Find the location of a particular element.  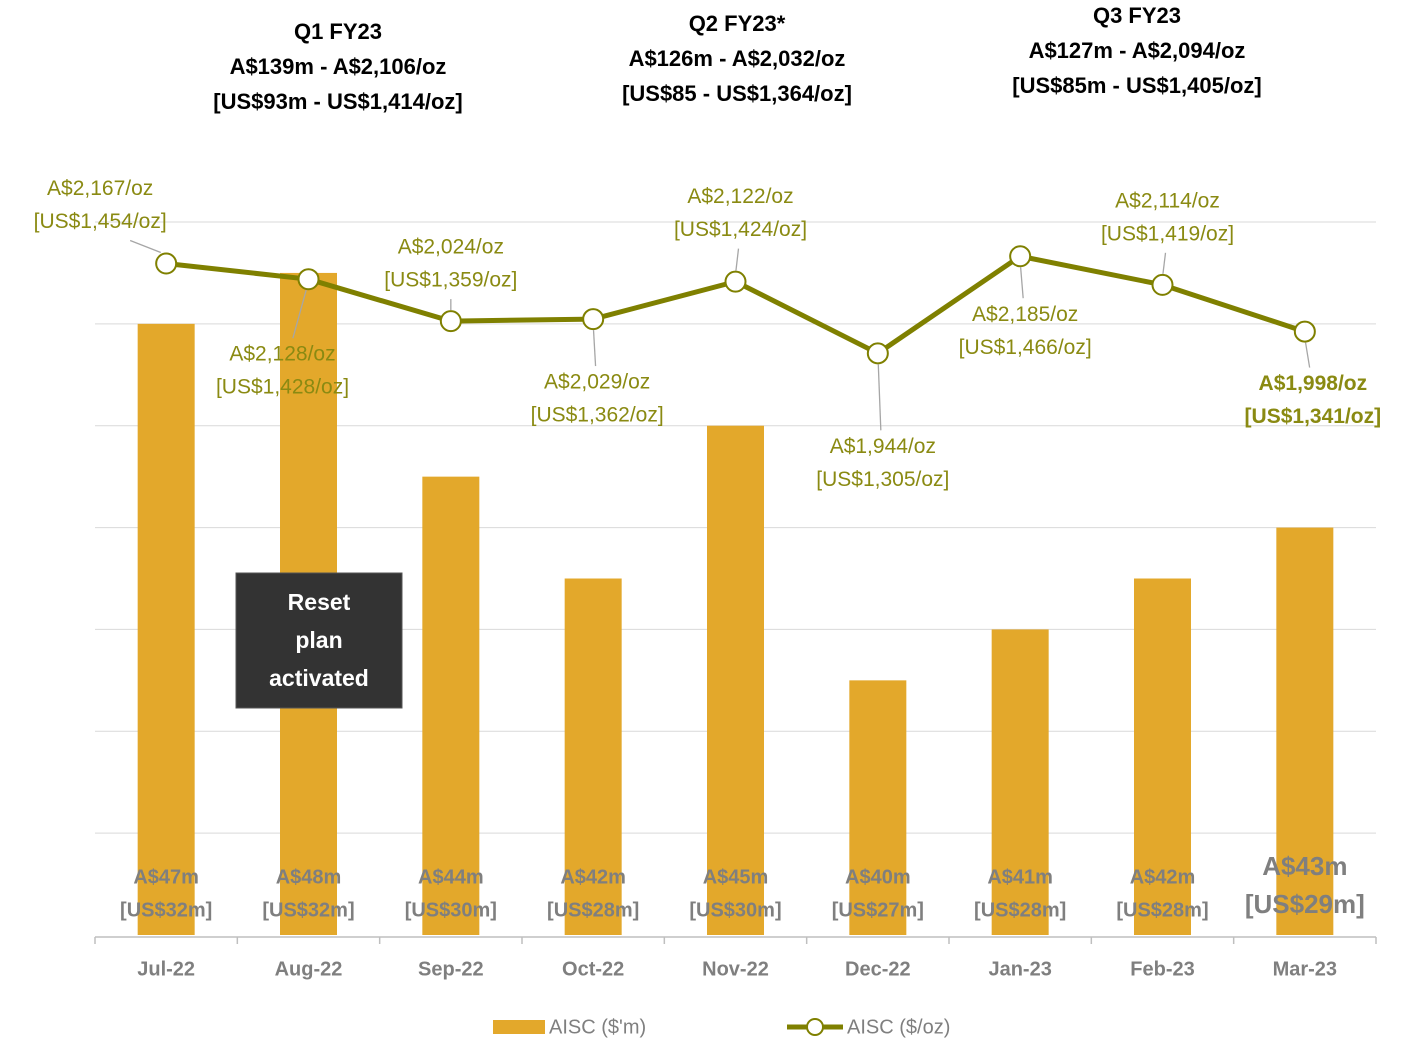

x-tick-label: Jan-23 is located at coordinates (1019, 969).